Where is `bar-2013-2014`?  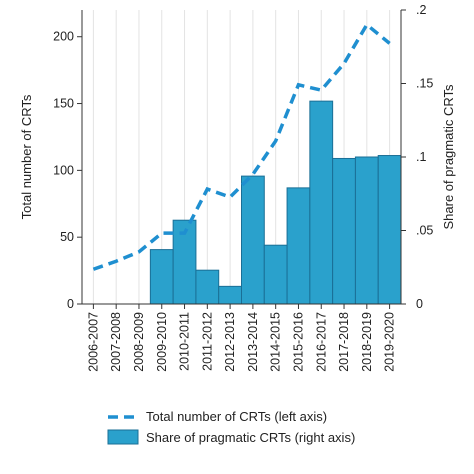
bar-2013-2014 is located at coordinates (253, 240).